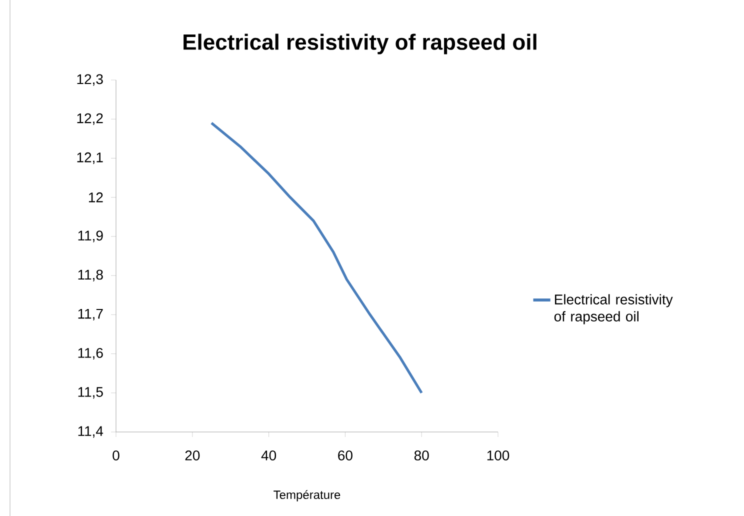 The image size is (744, 516). I want to click on legend-label: Electrical resistivity of rapseed oil, so click(613, 309).